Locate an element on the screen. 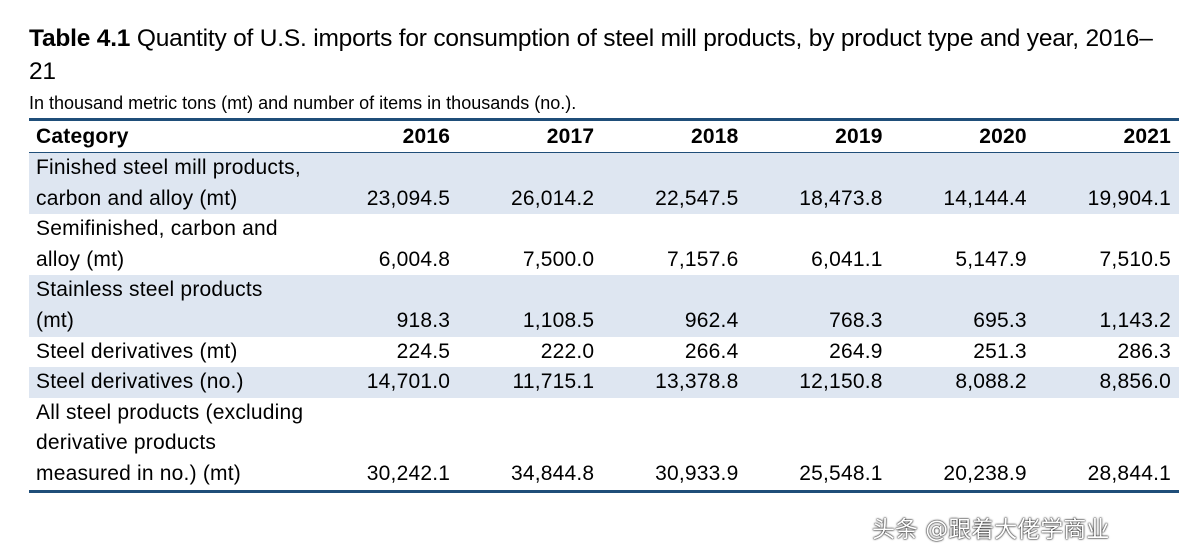  cell-value: 11,715.1 is located at coordinates (553, 382).